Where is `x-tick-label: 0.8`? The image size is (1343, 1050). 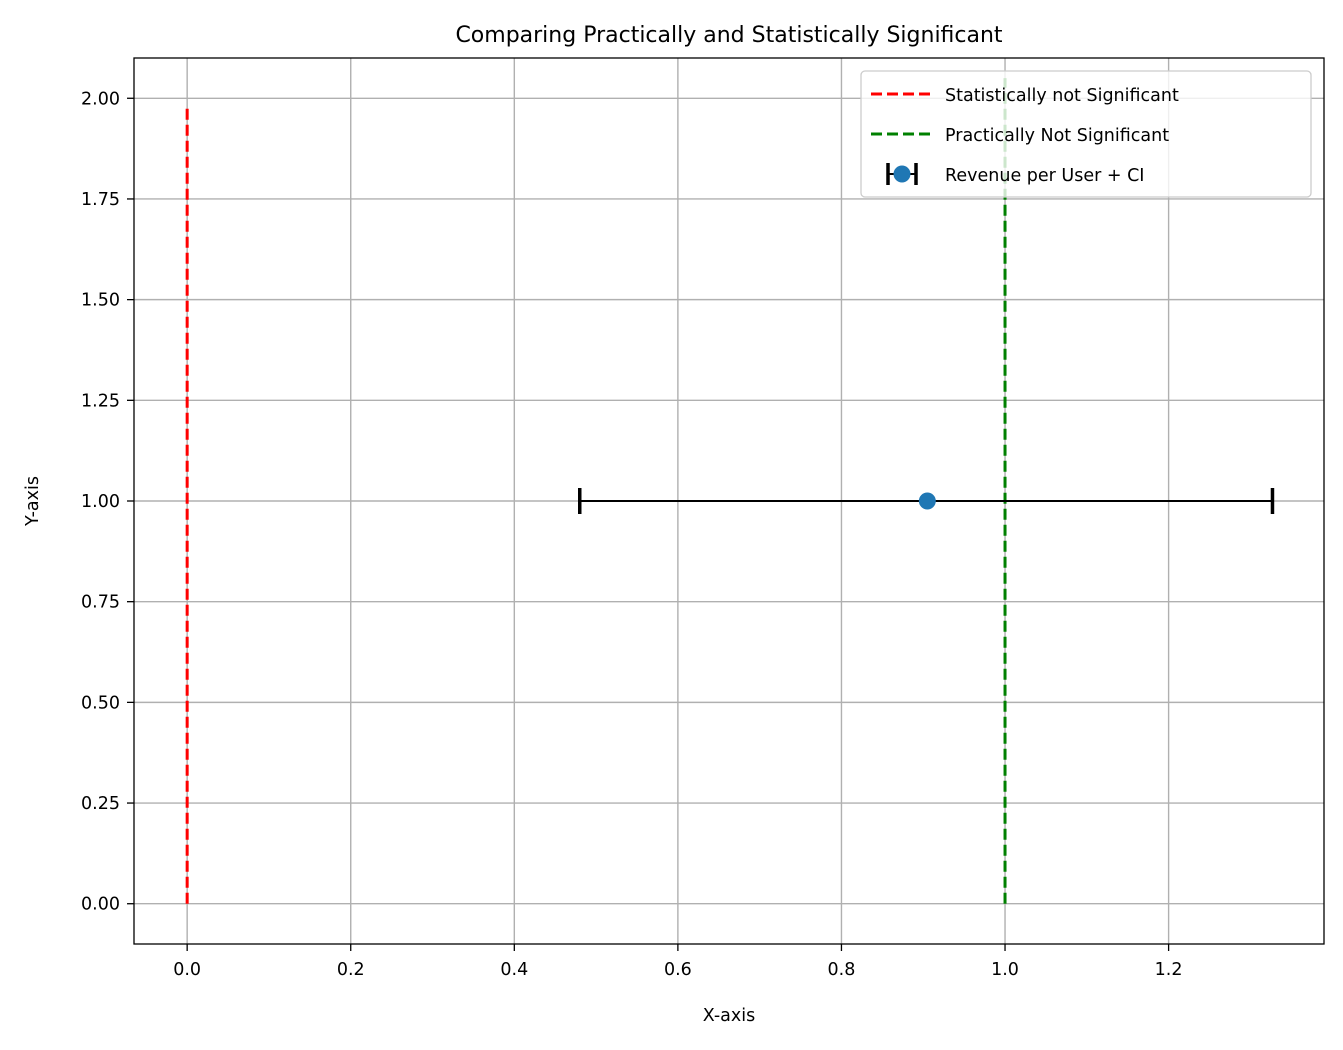 x-tick-label: 0.8 is located at coordinates (842, 970).